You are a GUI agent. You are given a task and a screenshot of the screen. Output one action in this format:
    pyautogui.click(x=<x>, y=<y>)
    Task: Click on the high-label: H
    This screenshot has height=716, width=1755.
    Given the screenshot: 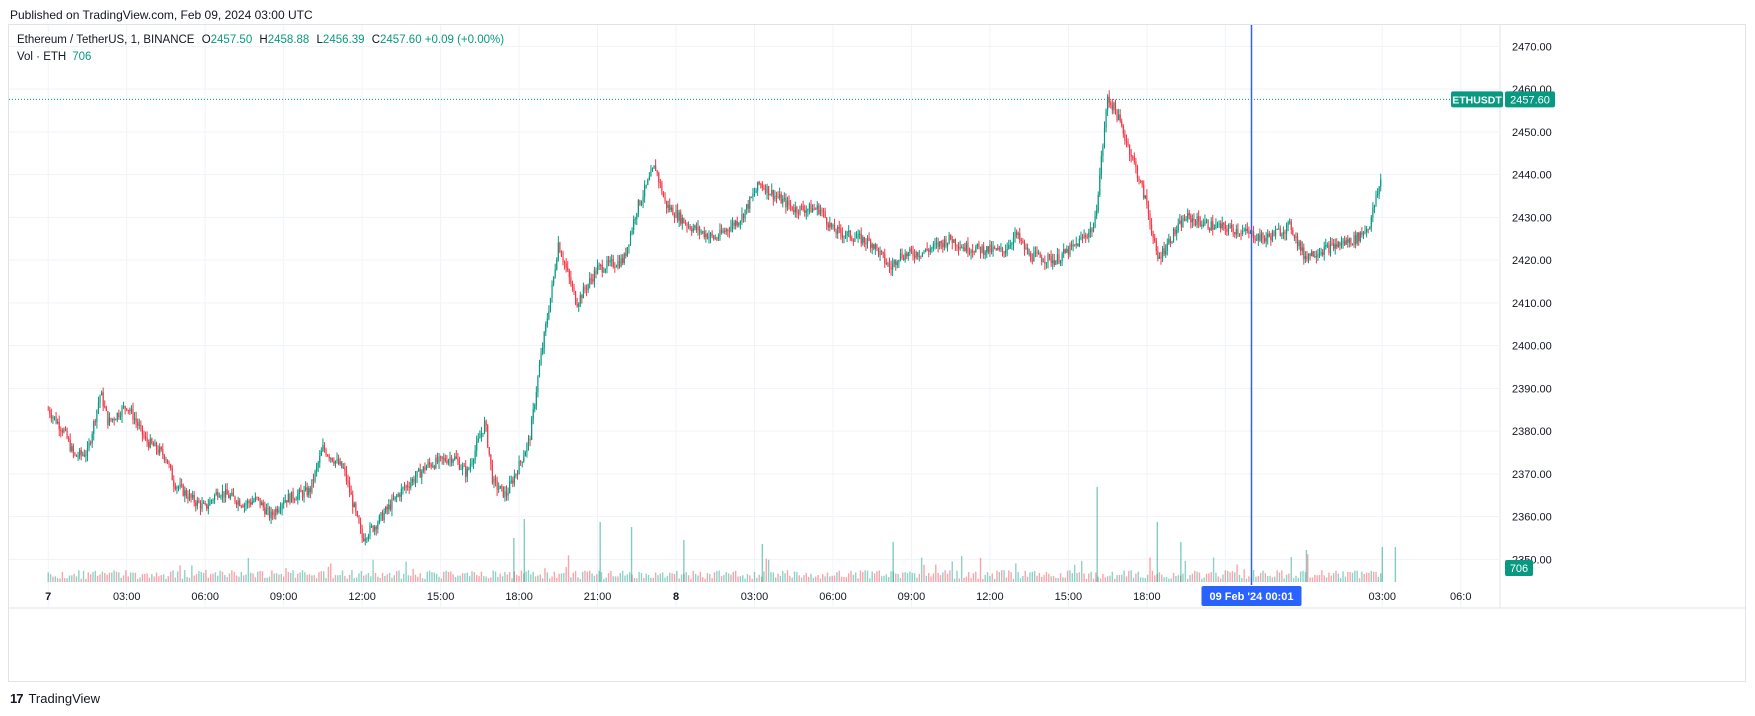 What is the action you would take?
    pyautogui.click(x=263, y=40)
    